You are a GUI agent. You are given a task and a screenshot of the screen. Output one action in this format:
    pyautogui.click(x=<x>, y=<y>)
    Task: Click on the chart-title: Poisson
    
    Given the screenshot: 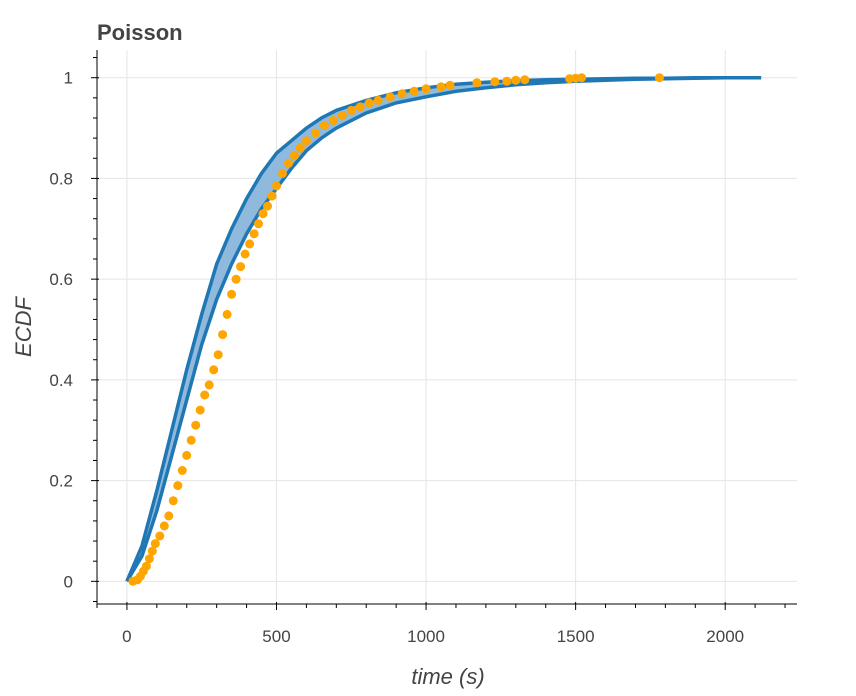 What is the action you would take?
    pyautogui.click(x=140, y=32)
    